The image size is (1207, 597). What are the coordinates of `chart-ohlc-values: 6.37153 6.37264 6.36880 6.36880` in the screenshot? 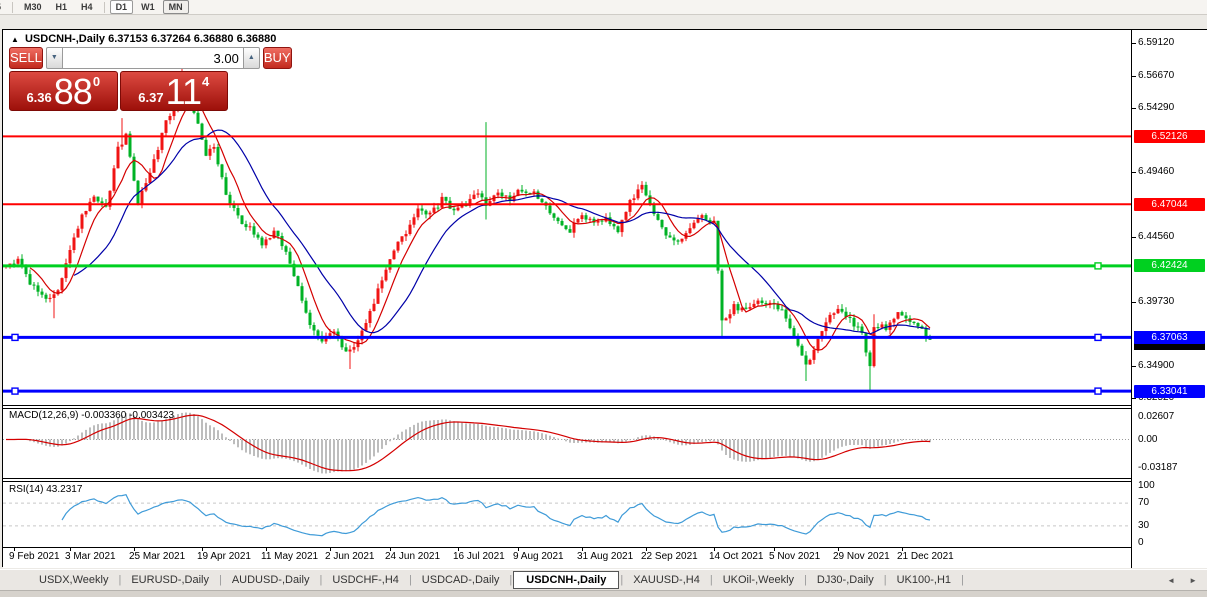 It's located at (192, 39).